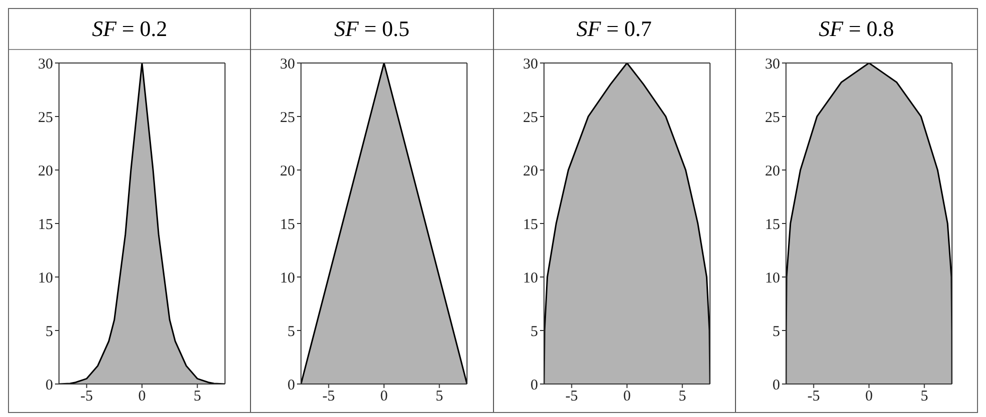 Image resolution: width=986 pixels, height=417 pixels. Describe the element at coordinates (614, 29) in the screenshot. I see `chart-title: SF = 0.7` at that location.